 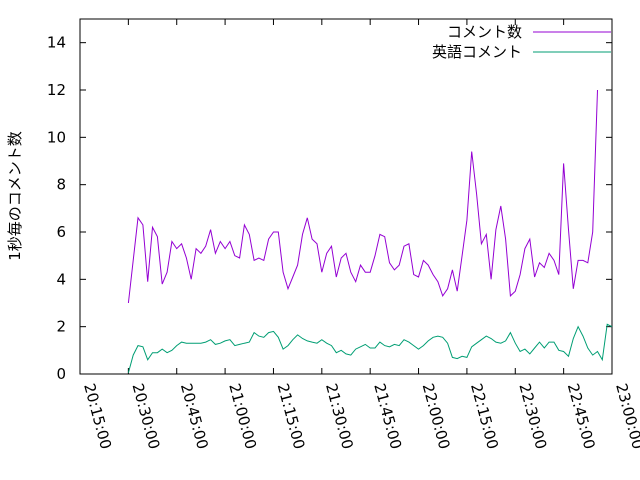 What do you see at coordinates (15, 196) in the screenshot?
I see `y-axis-label: 1秒毎のコメント数` at bounding box center [15, 196].